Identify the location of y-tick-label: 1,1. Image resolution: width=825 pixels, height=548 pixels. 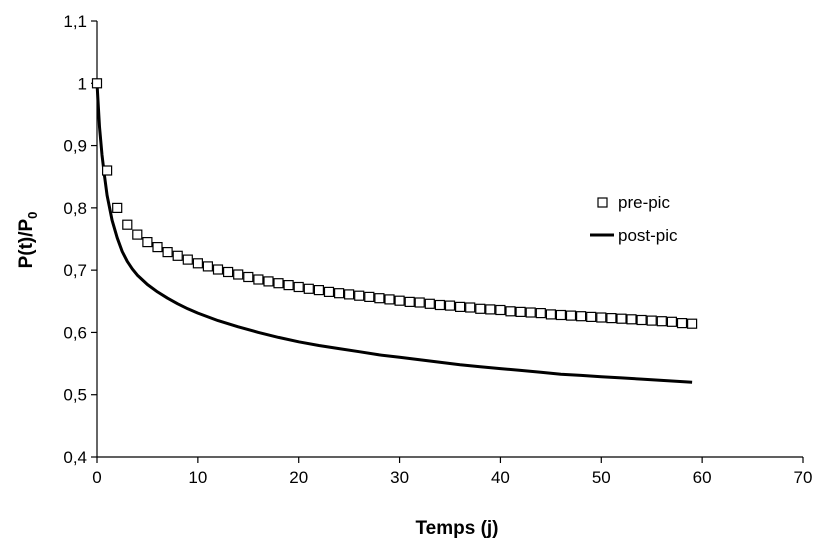
(75, 21).